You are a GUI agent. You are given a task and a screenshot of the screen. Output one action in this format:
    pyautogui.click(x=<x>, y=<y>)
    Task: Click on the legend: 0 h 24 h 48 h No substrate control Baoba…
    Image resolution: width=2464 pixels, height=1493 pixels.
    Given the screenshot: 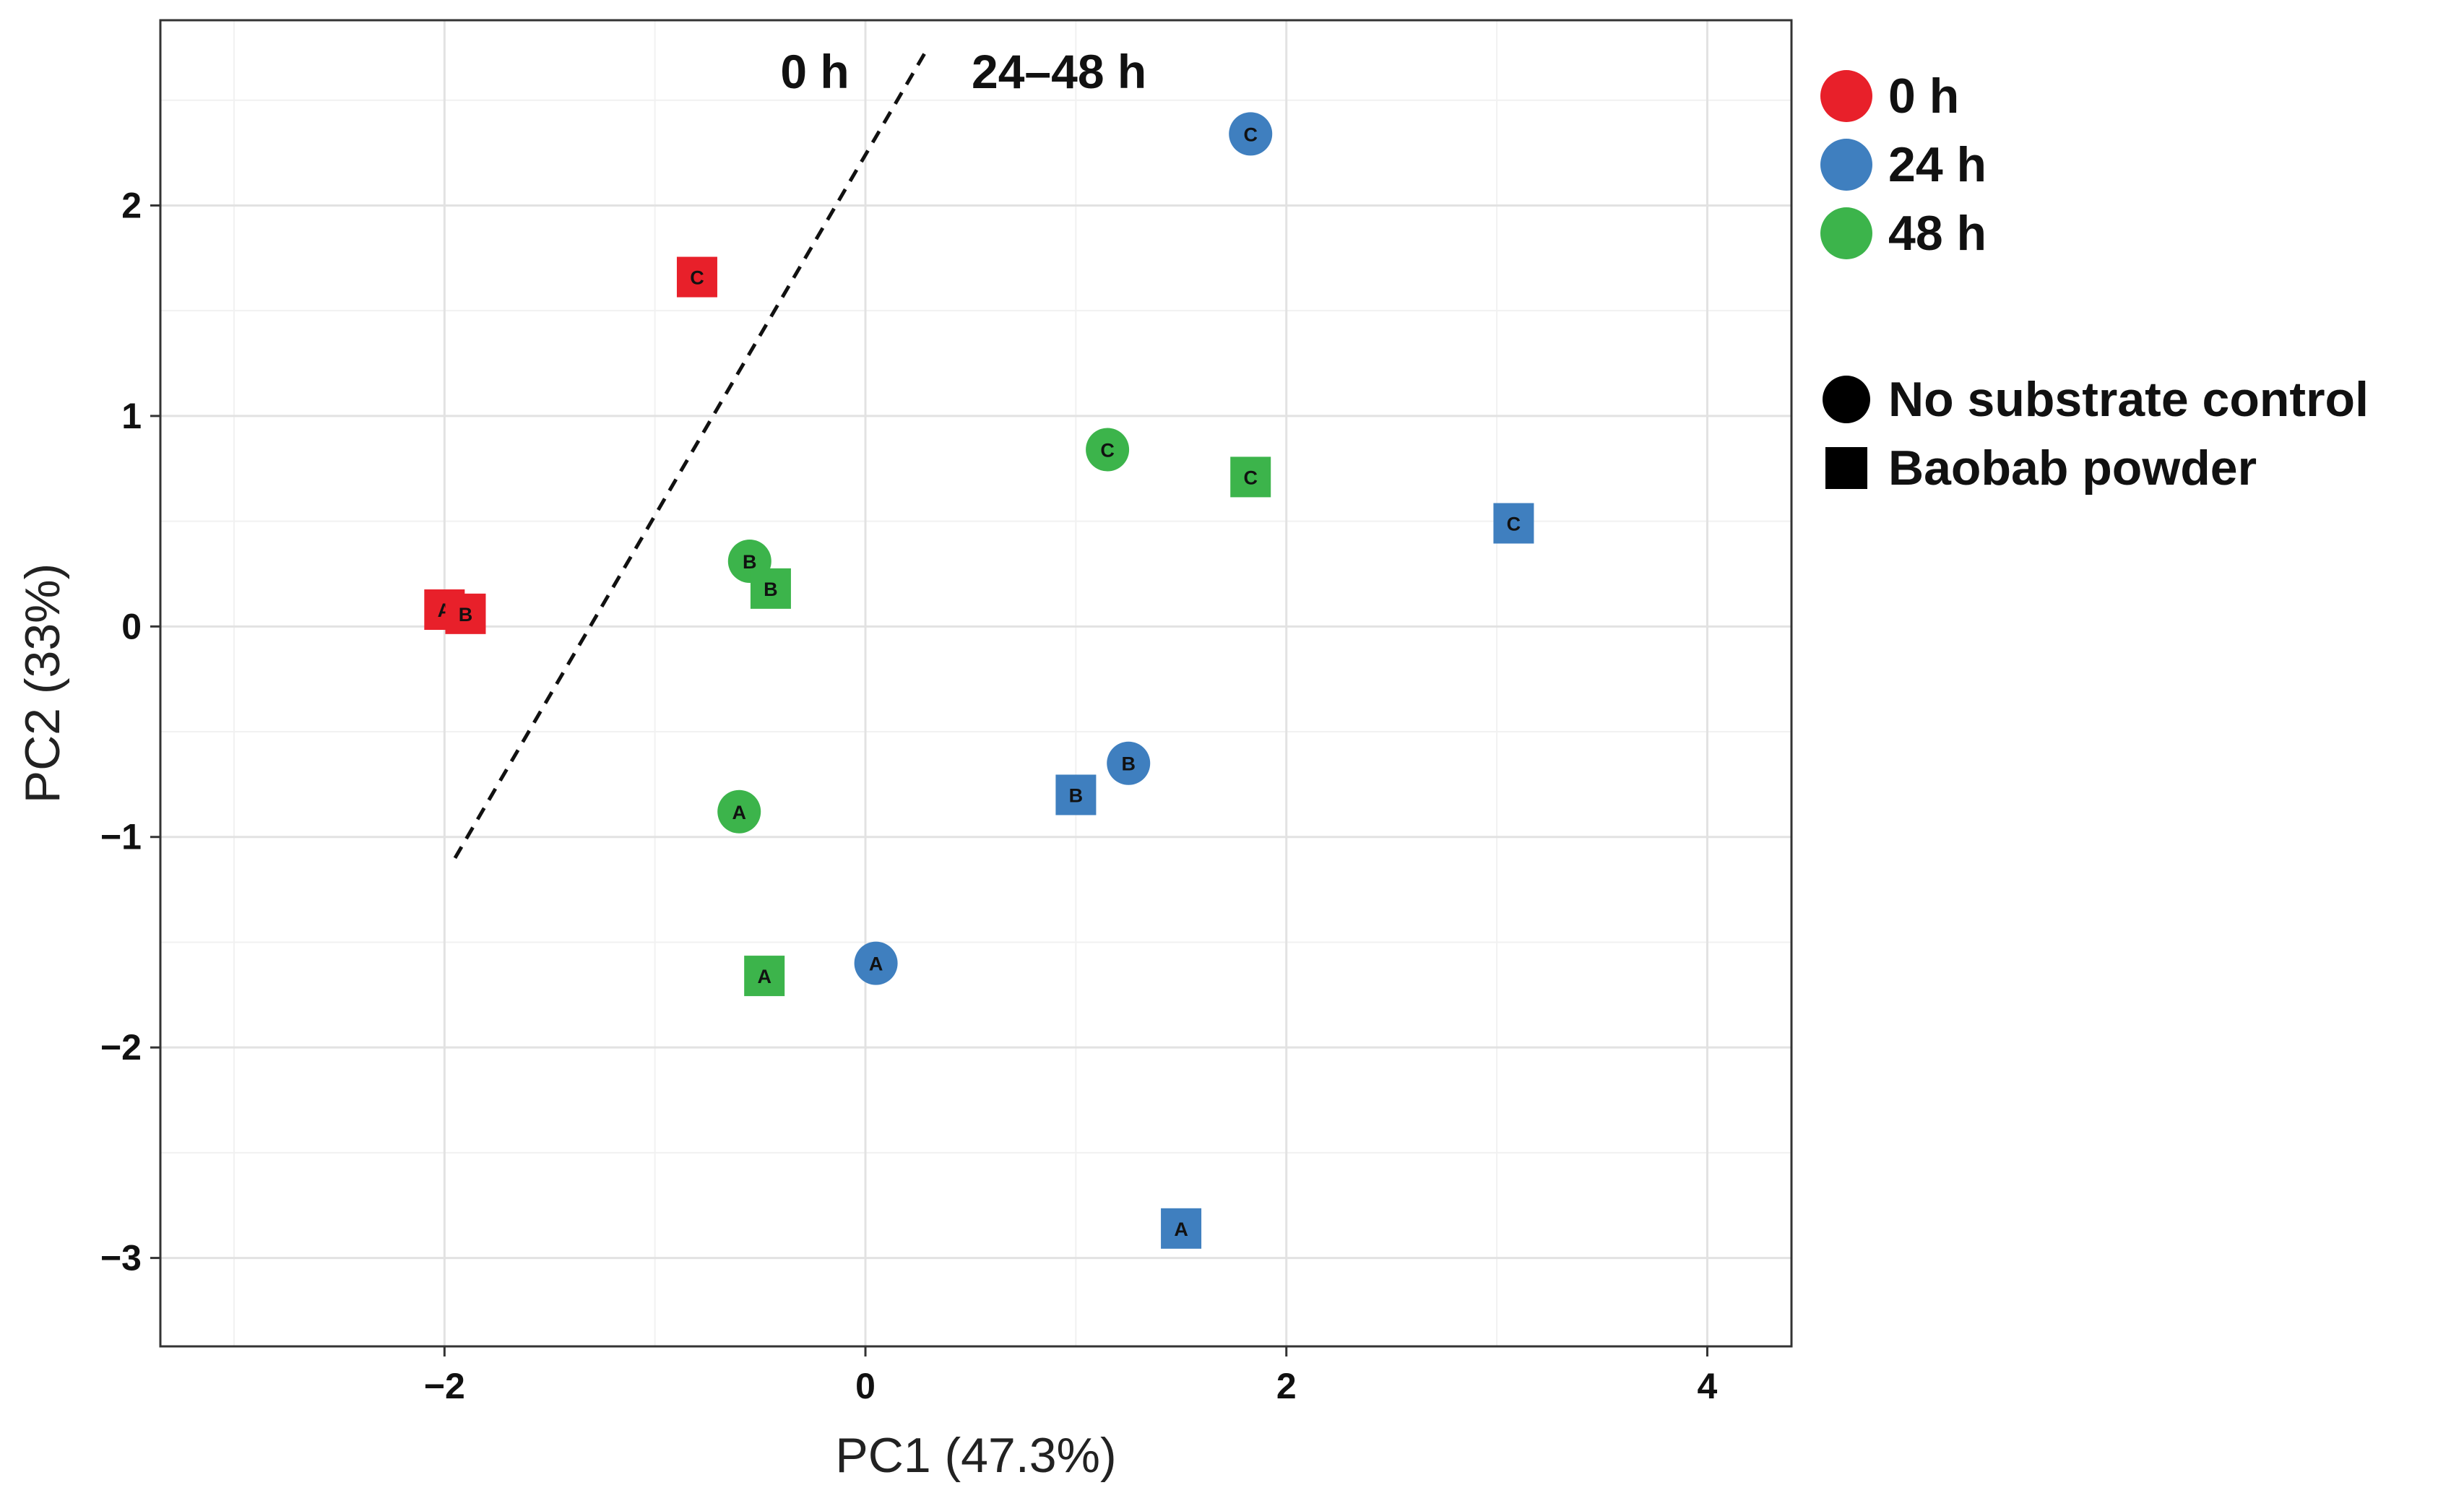 What is the action you would take?
    pyautogui.click(x=2094, y=281)
    